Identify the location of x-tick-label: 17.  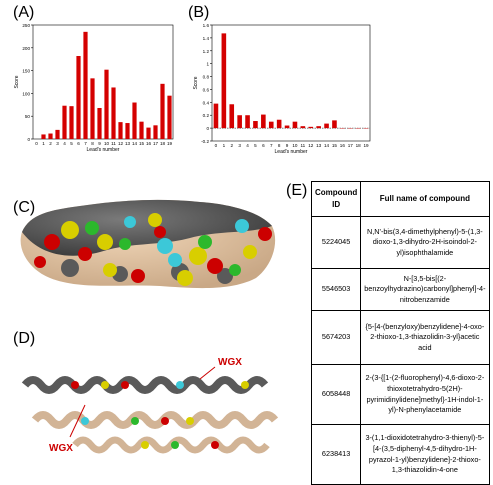
(351, 145).